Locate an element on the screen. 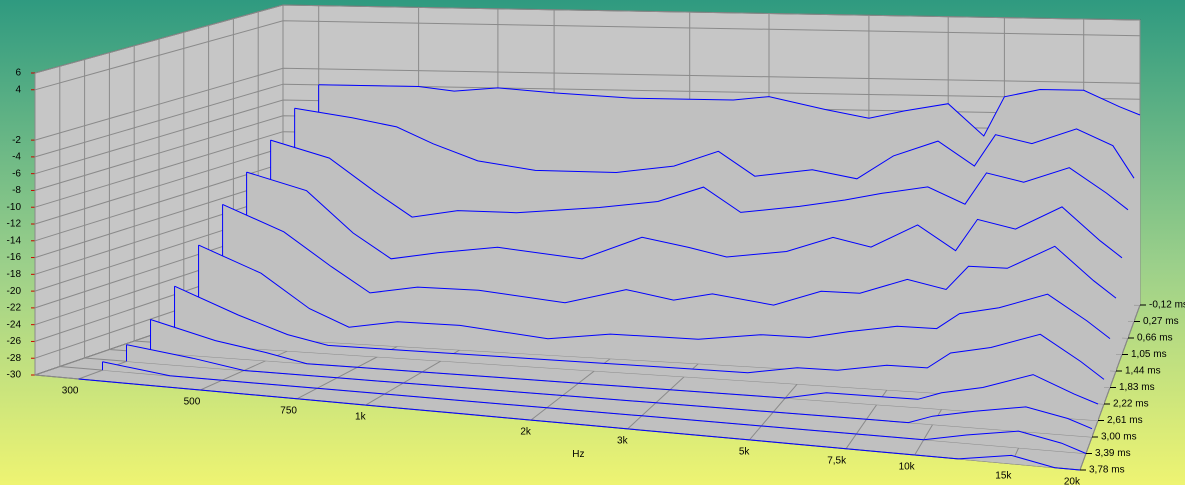 This screenshot has height=485, width=1185. x-tick-label: 3k is located at coordinates (623, 441).